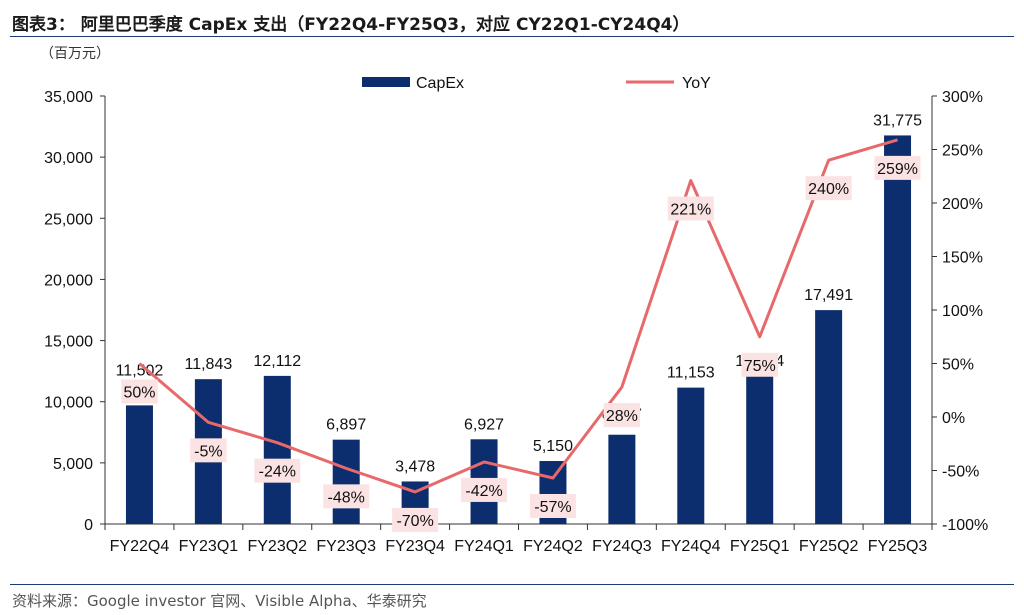  I want to click on yoy-data-label: 28%, so click(622, 416).